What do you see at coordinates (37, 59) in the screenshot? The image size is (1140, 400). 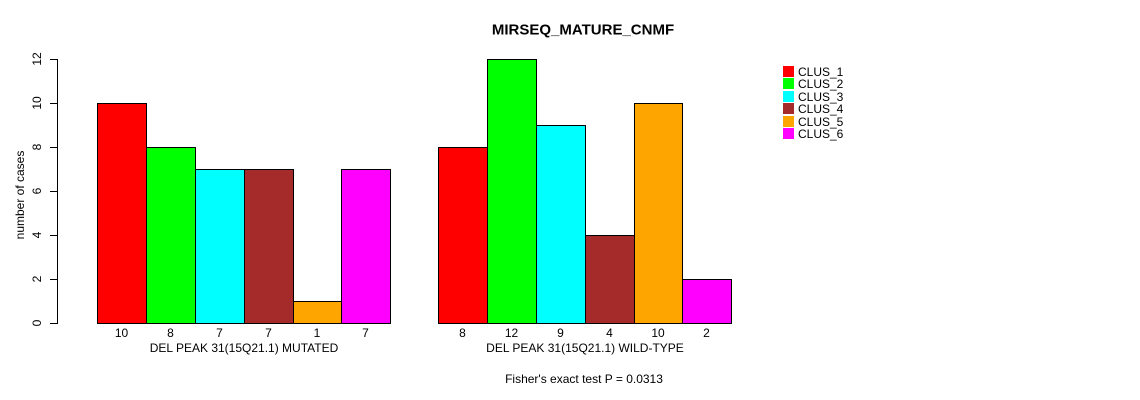 I see `y-tick-label: 12` at bounding box center [37, 59].